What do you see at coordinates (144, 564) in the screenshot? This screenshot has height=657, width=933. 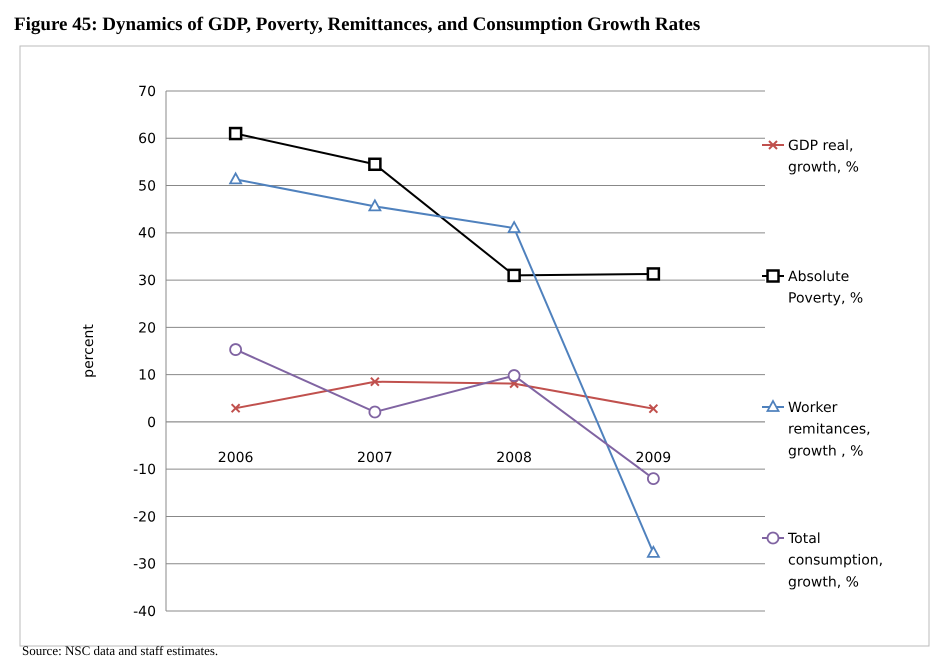 I see `y-tick-label: -30` at bounding box center [144, 564].